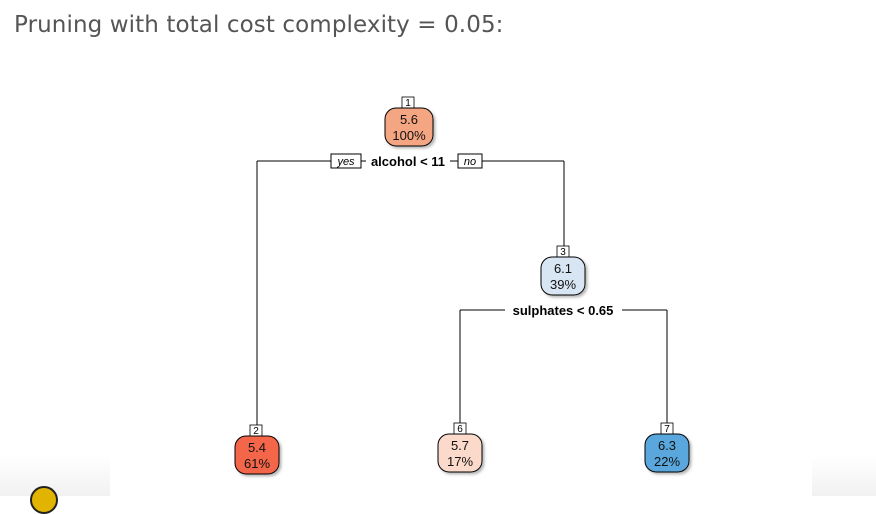  I want to click on node-number: 7, so click(667, 429).